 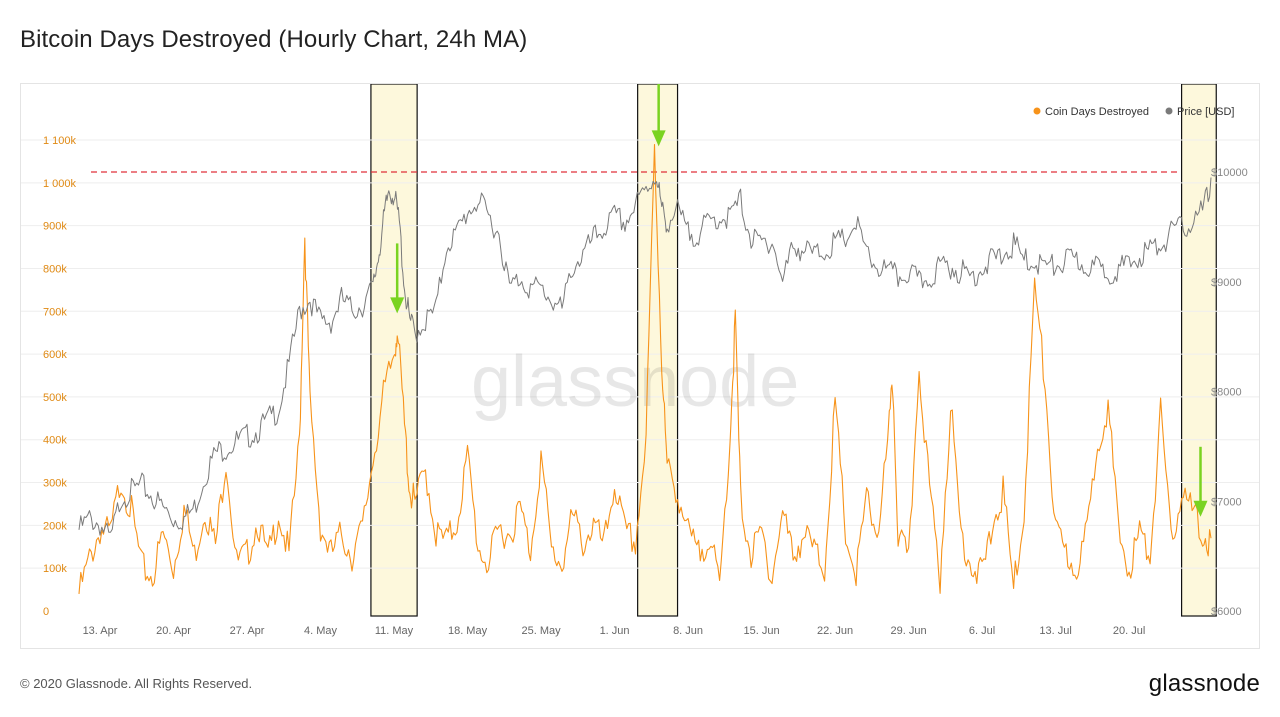 I want to click on y-right-tick-label: $9000, so click(x=1226, y=283).